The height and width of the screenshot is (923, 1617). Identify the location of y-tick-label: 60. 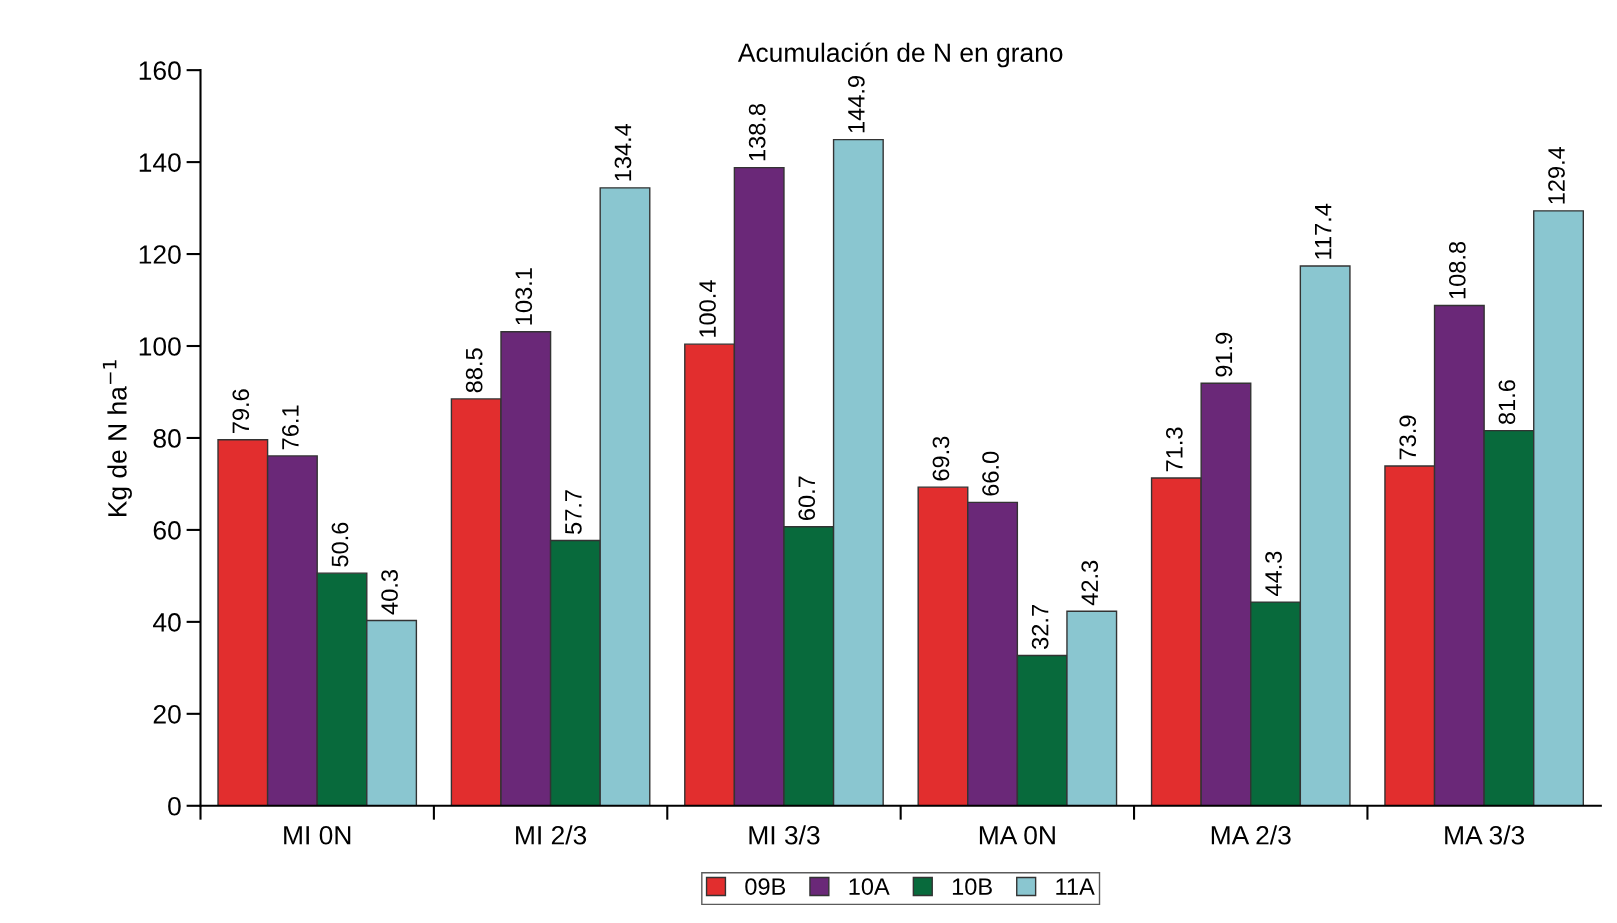
(167, 530).